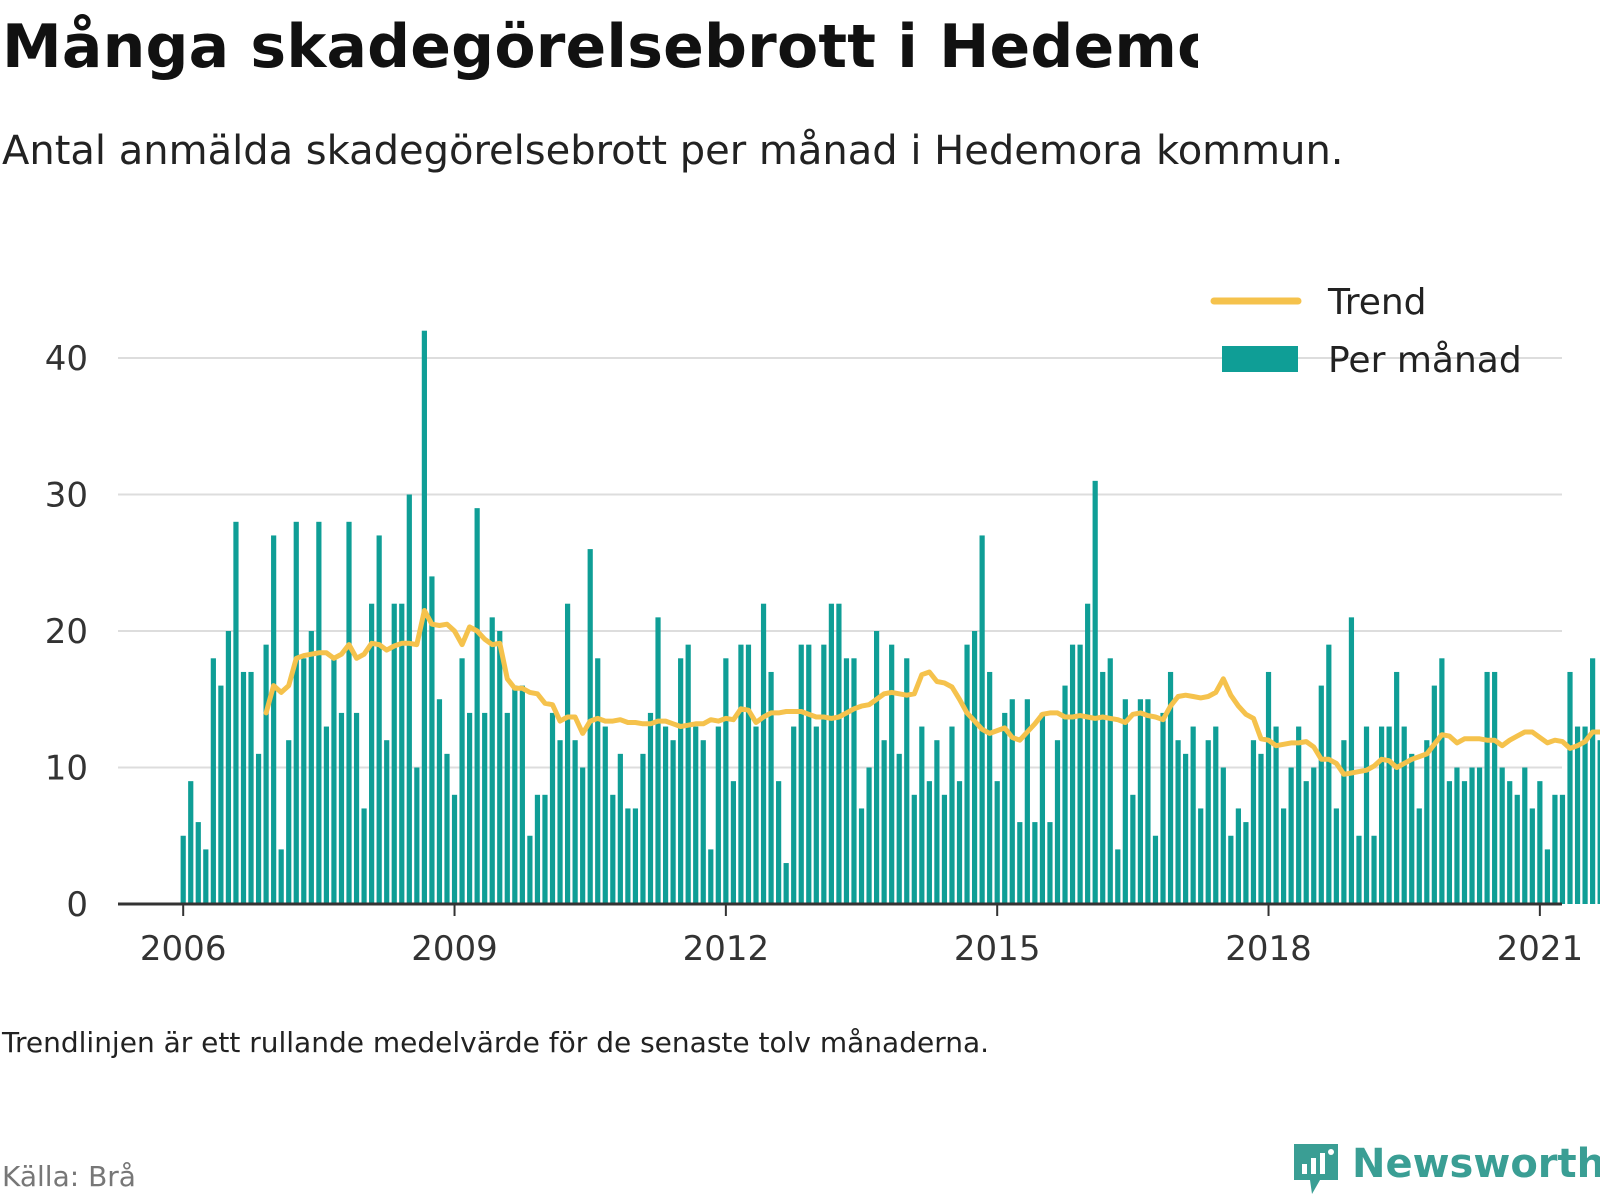  I want to click on logo-text: Newsworthy, so click(1476, 1164).